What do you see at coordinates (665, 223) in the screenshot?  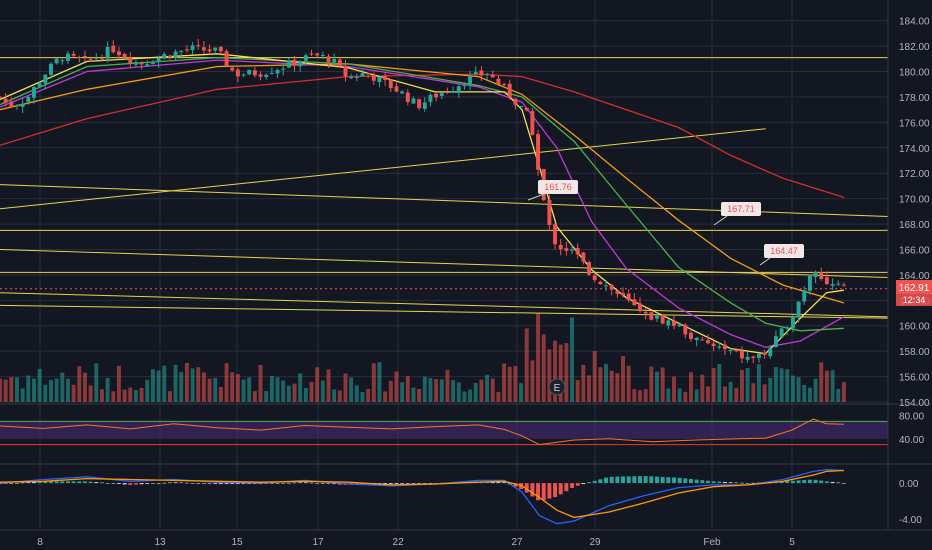 I see `price-callouts: 161.76 167.71 164.47` at bounding box center [665, 223].